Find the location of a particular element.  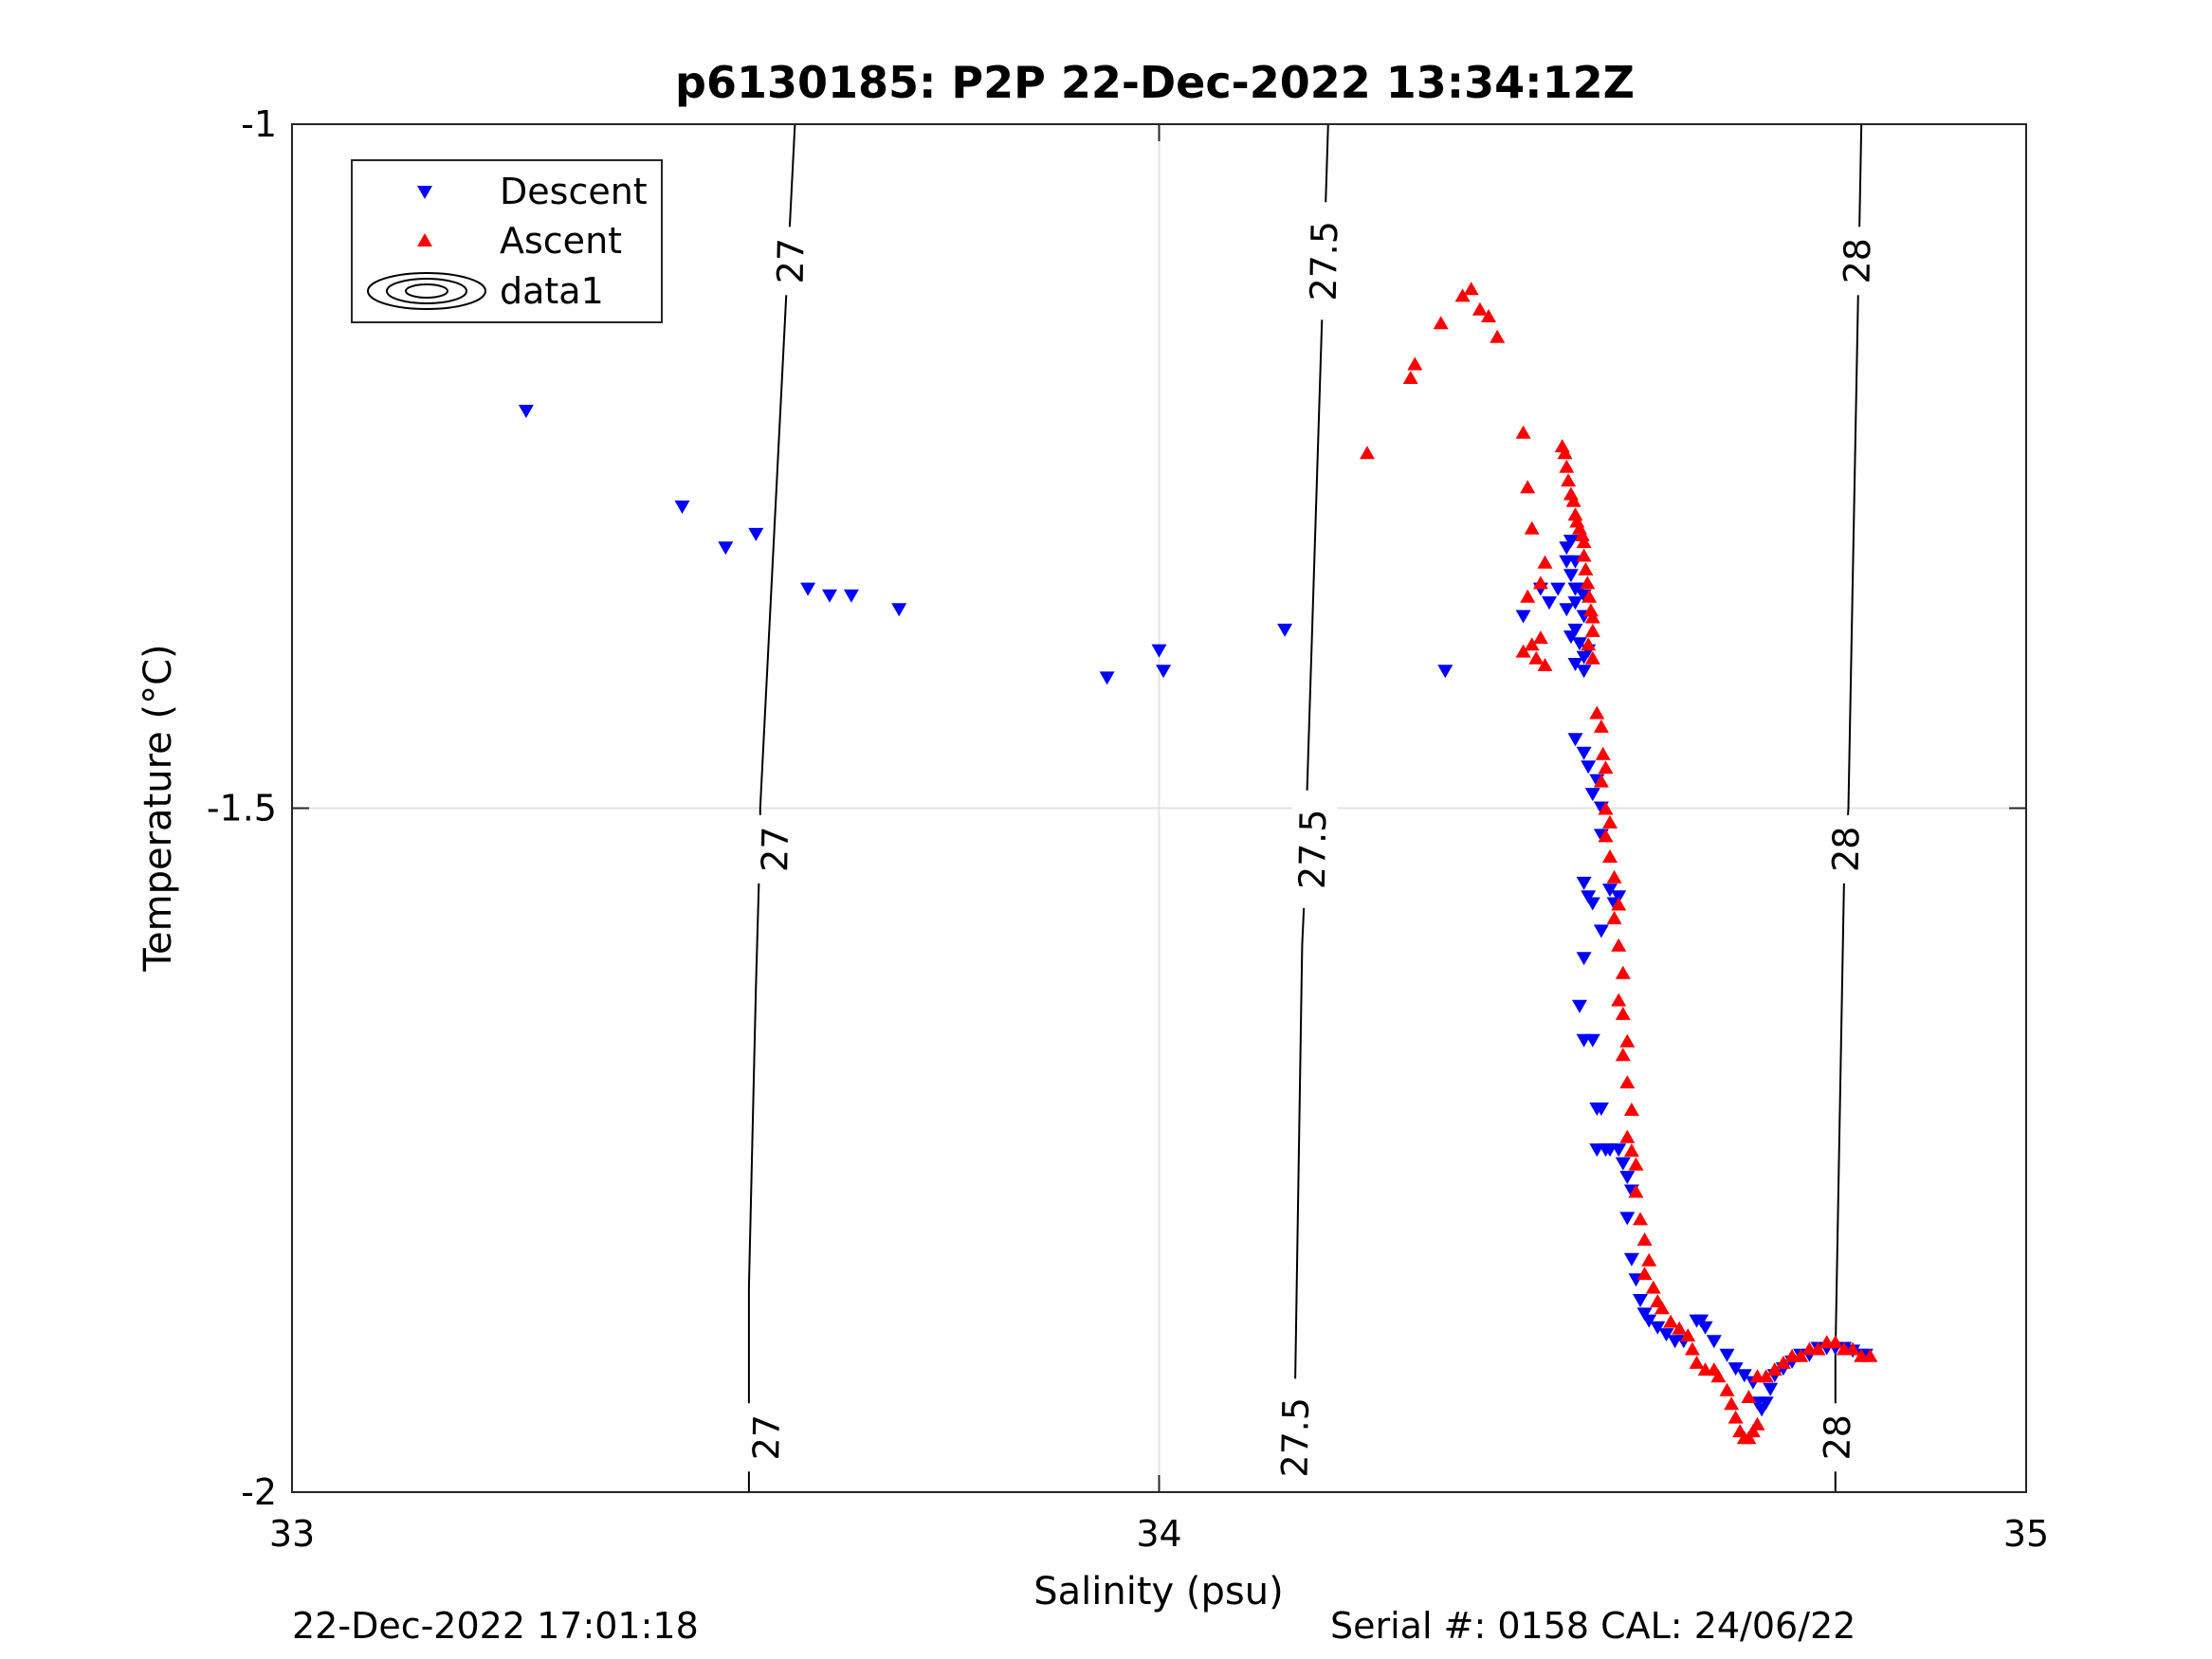

legend: Descent Ascent data1 is located at coordinates (507, 241).